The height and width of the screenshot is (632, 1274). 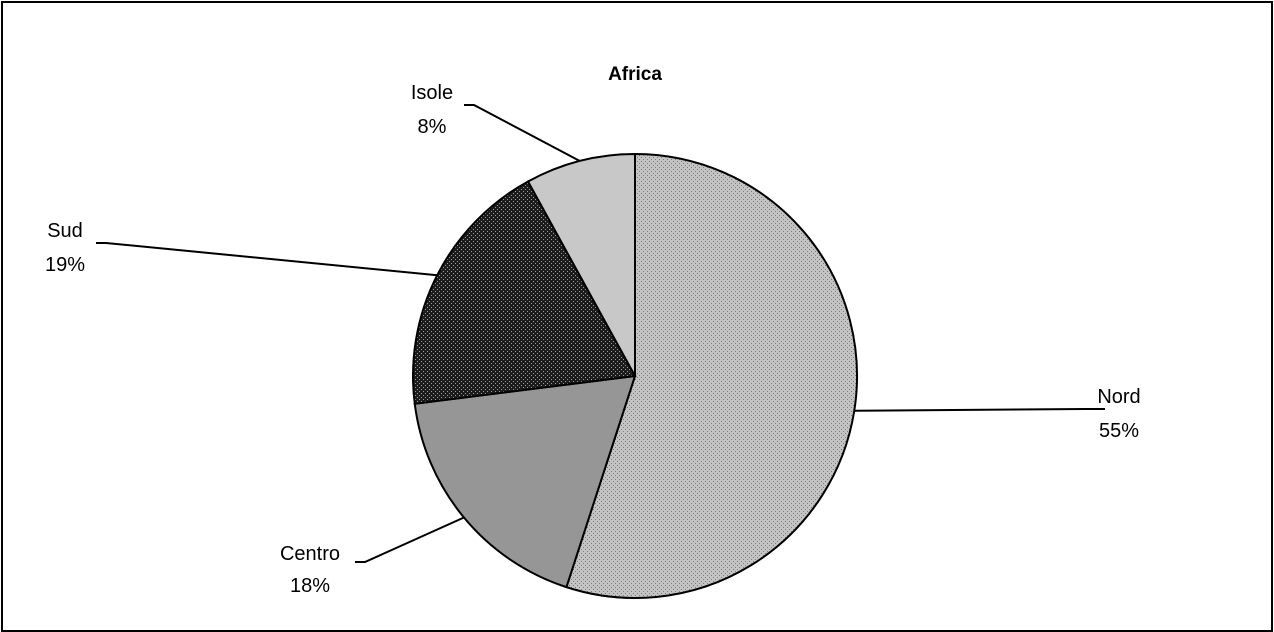 What do you see at coordinates (1119, 431) in the screenshot?
I see `slice-percent-nord: 55%` at bounding box center [1119, 431].